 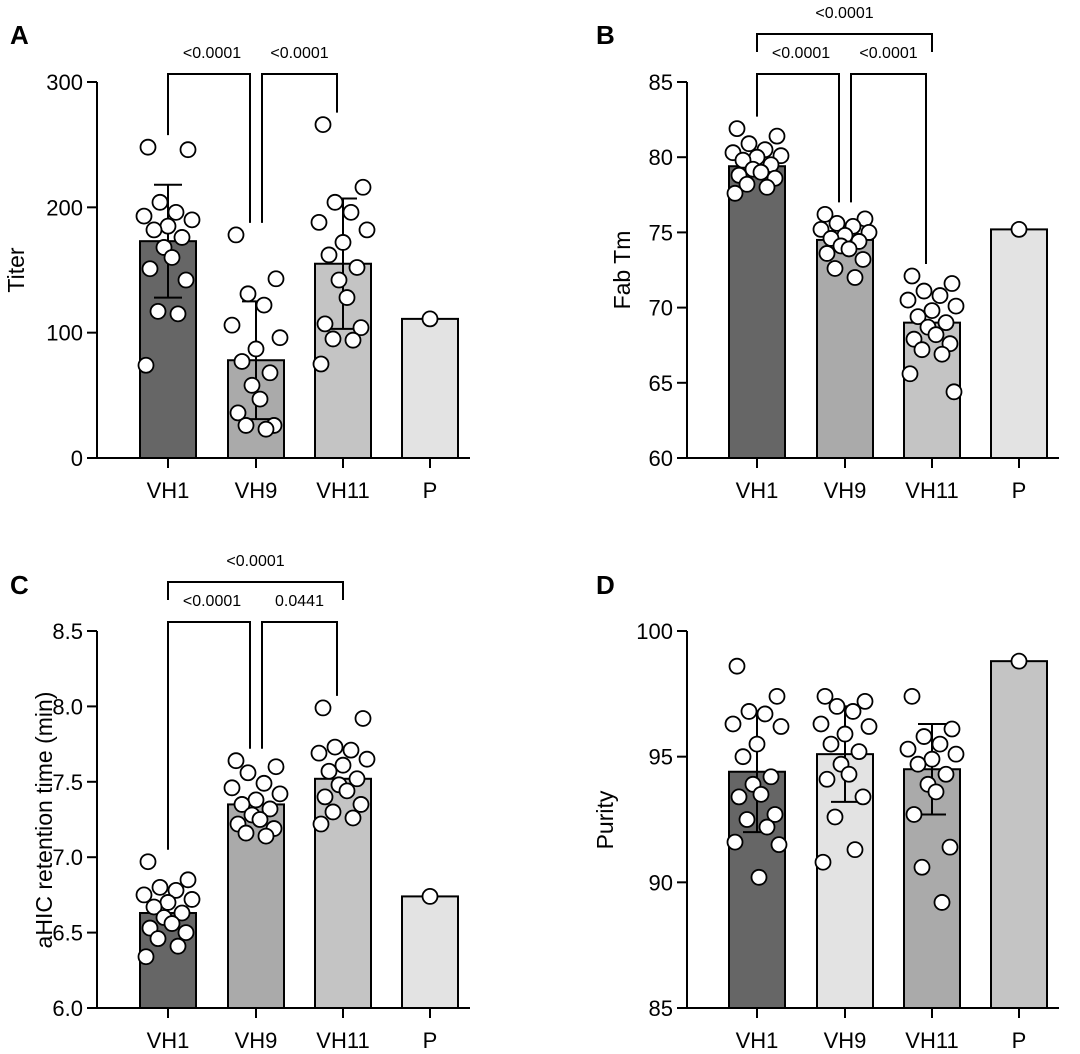 I want to click on panel-letter: C, so click(x=19, y=585).